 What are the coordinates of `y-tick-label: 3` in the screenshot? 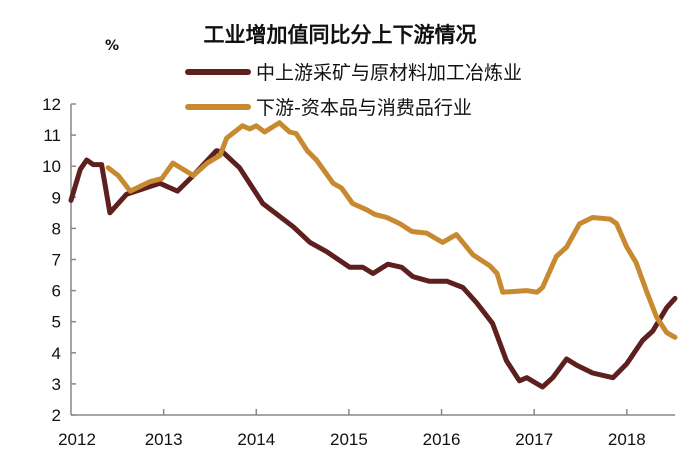 It's located at (56, 384).